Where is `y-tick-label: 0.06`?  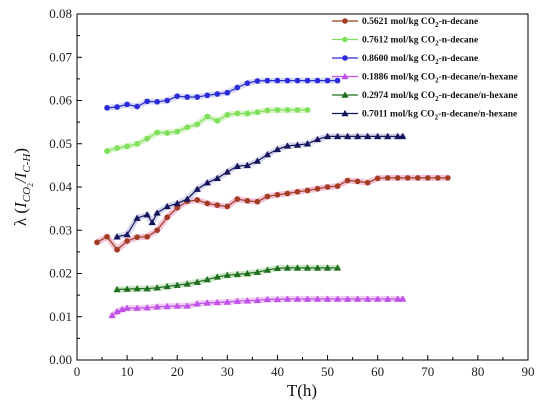
y-tick-label: 0.06 is located at coordinates (60, 100).